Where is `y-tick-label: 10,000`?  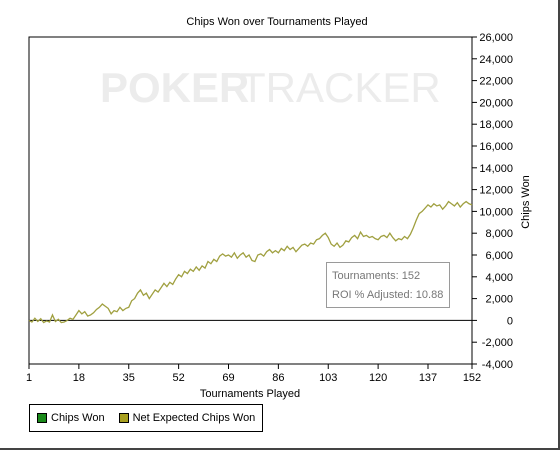
y-tick-label: 10,000 is located at coordinates (496, 212).